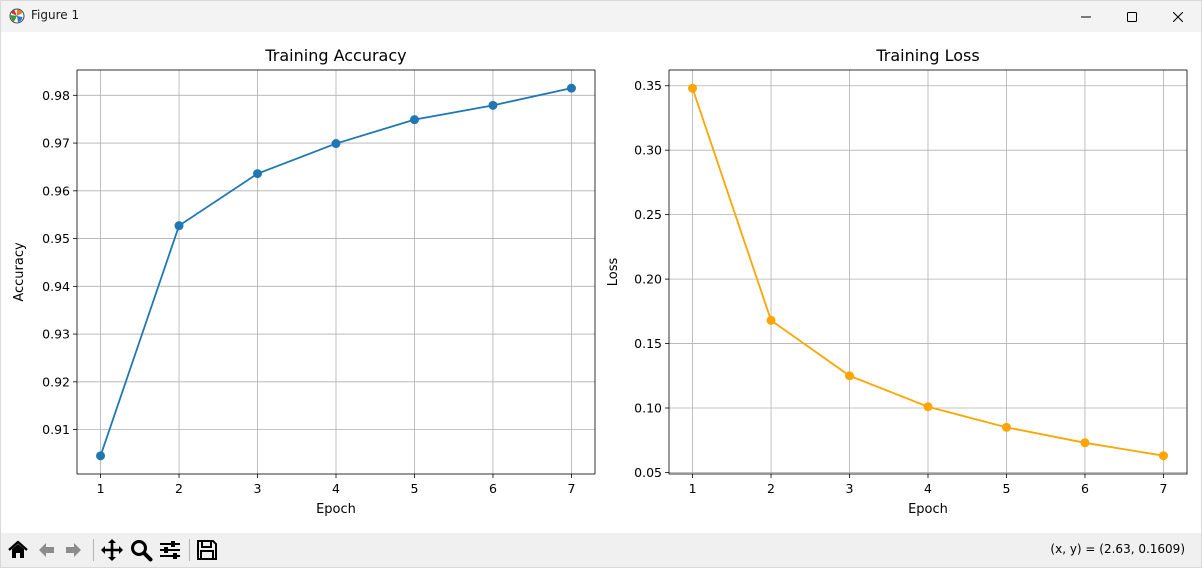 The width and height of the screenshot is (1202, 568). Describe the element at coordinates (601, 16) in the screenshot. I see `title-bar: Figure 1` at that location.